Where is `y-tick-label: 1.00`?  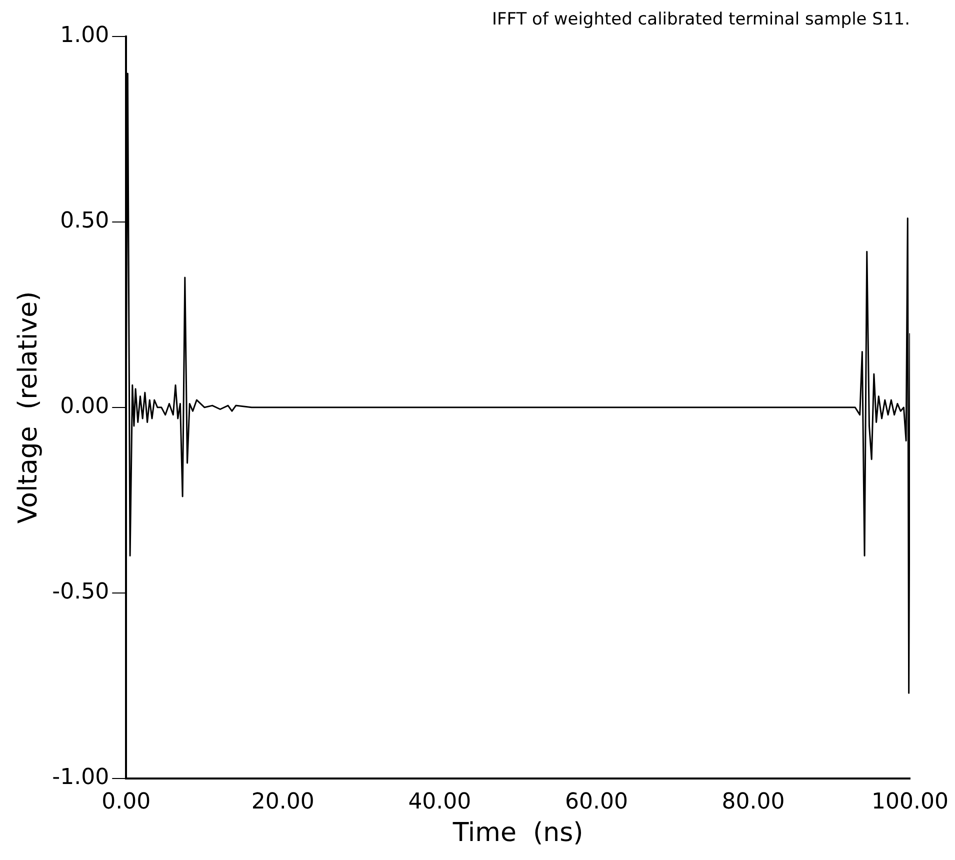 y-tick-label: 1.00 is located at coordinates (85, 35).